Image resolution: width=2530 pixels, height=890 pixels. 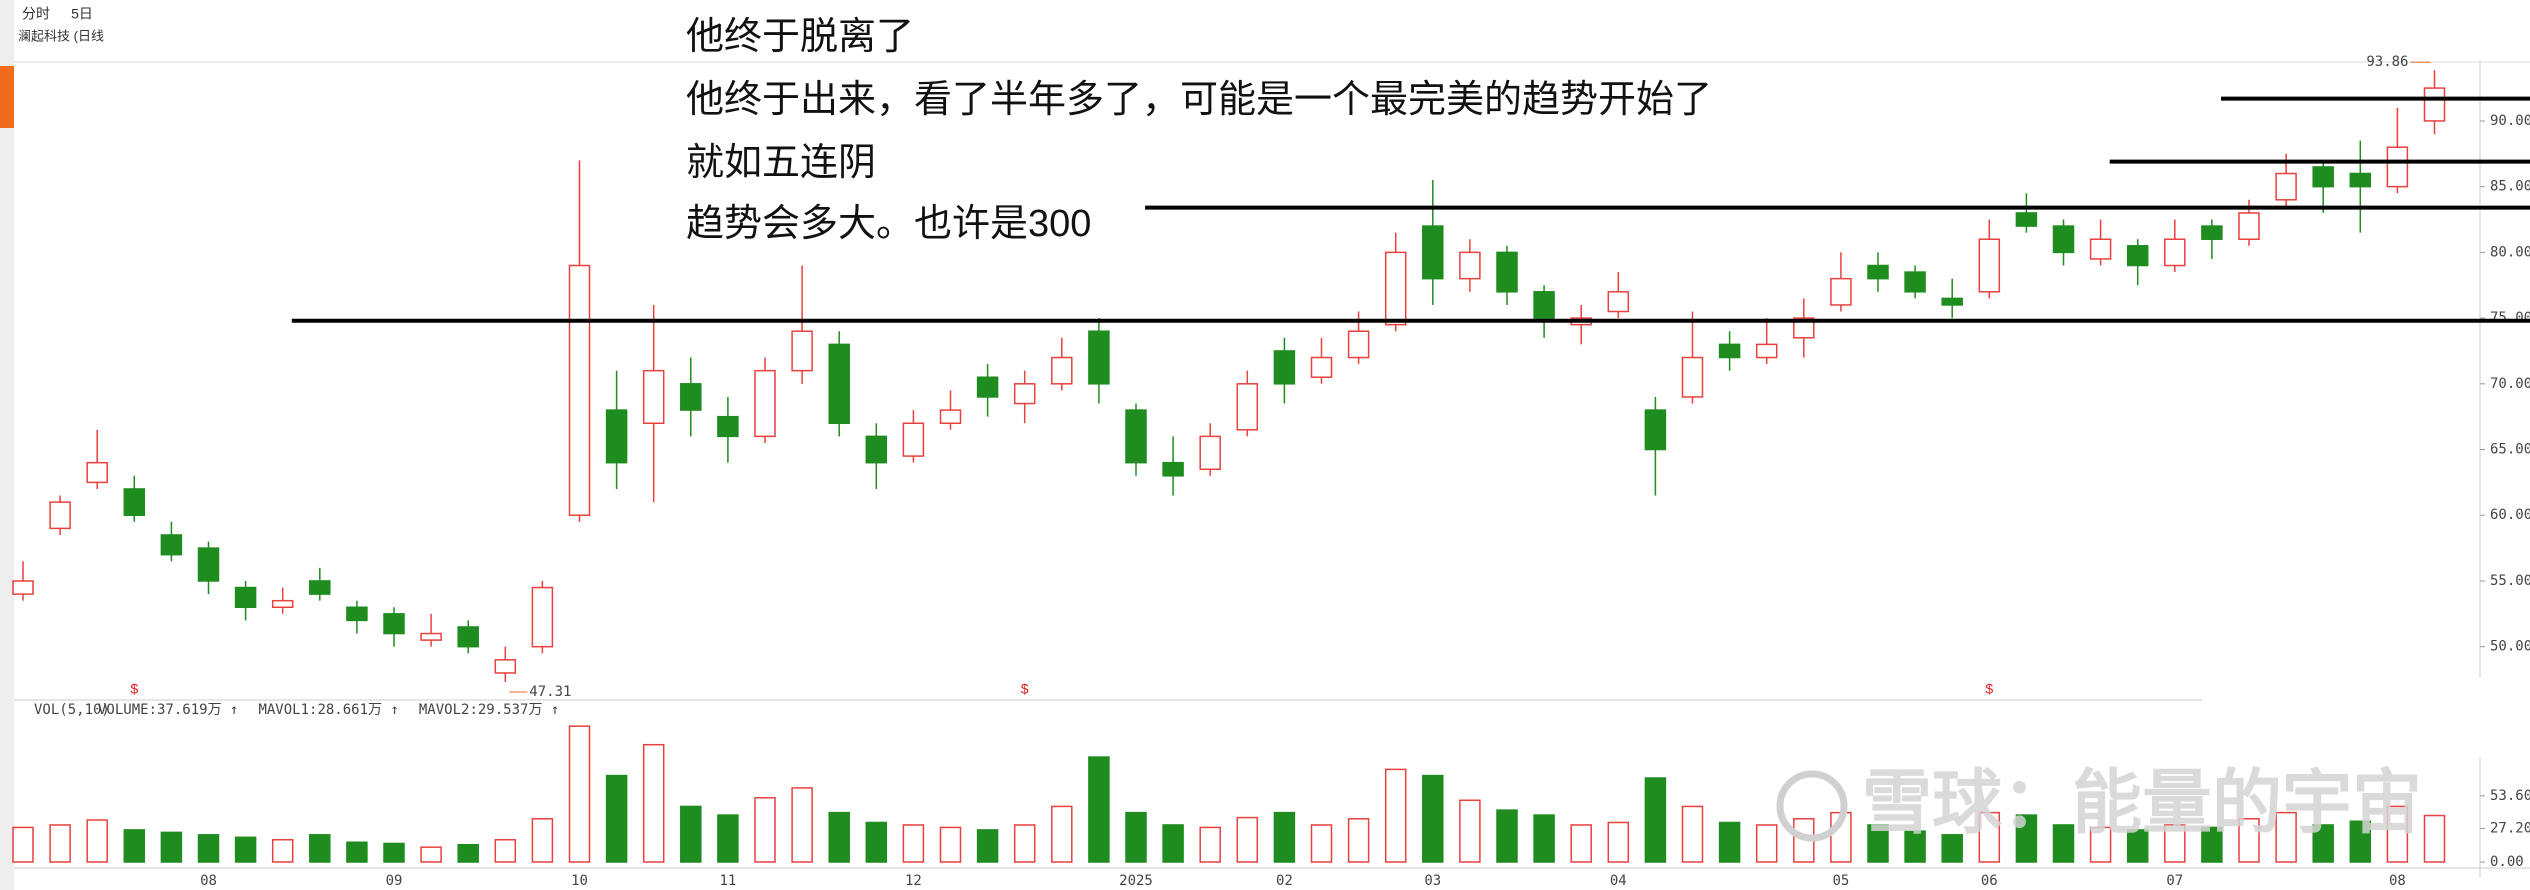 I want to click on x-tick-label: 12, so click(x=913, y=881).